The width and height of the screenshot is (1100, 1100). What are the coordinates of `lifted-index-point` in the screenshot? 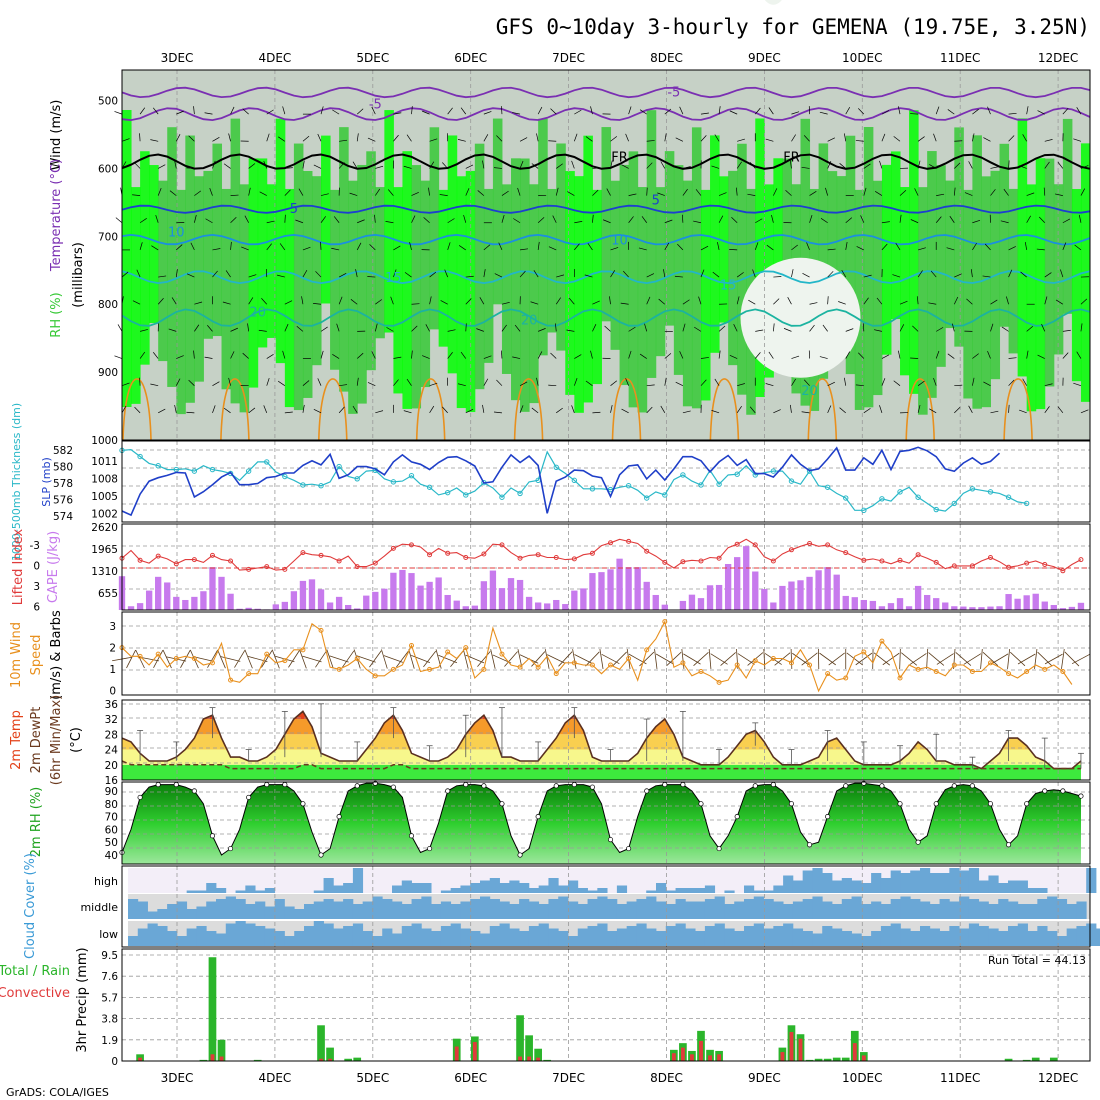 It's located at (737, 544).